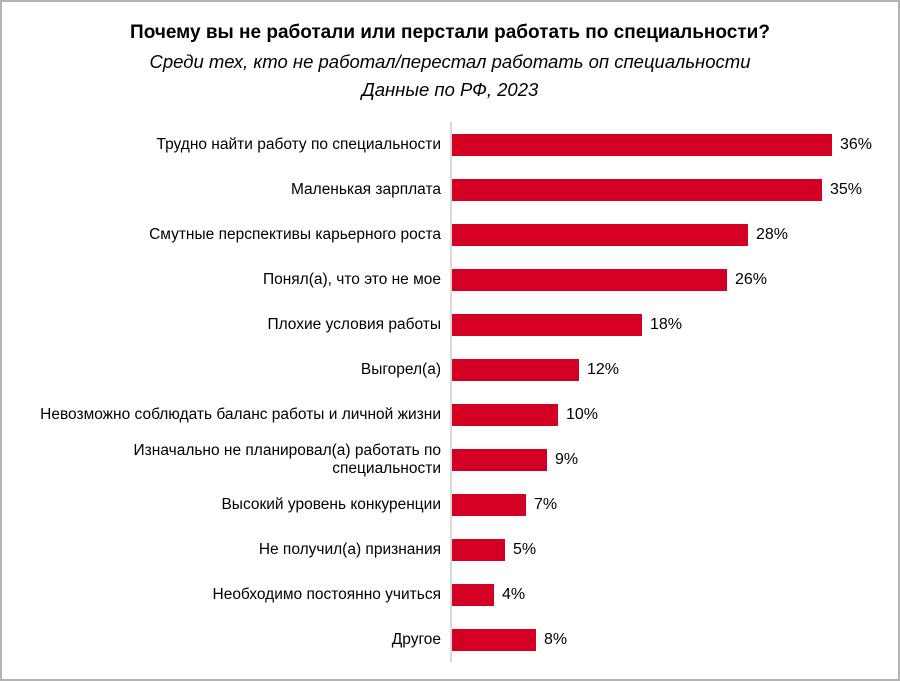 Image resolution: width=900 pixels, height=681 pixels. I want to click on plot-area: 28%, so click(674, 234).